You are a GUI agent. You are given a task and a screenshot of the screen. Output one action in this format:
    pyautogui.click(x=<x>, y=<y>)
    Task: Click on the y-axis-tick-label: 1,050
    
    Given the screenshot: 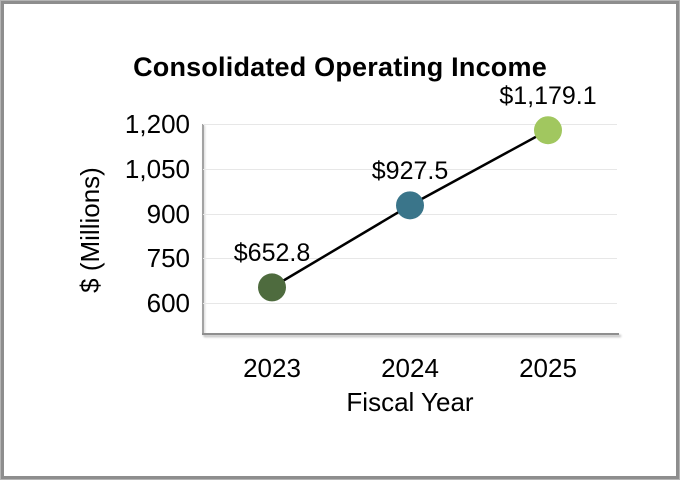 What is the action you would take?
    pyautogui.click(x=157, y=168)
    